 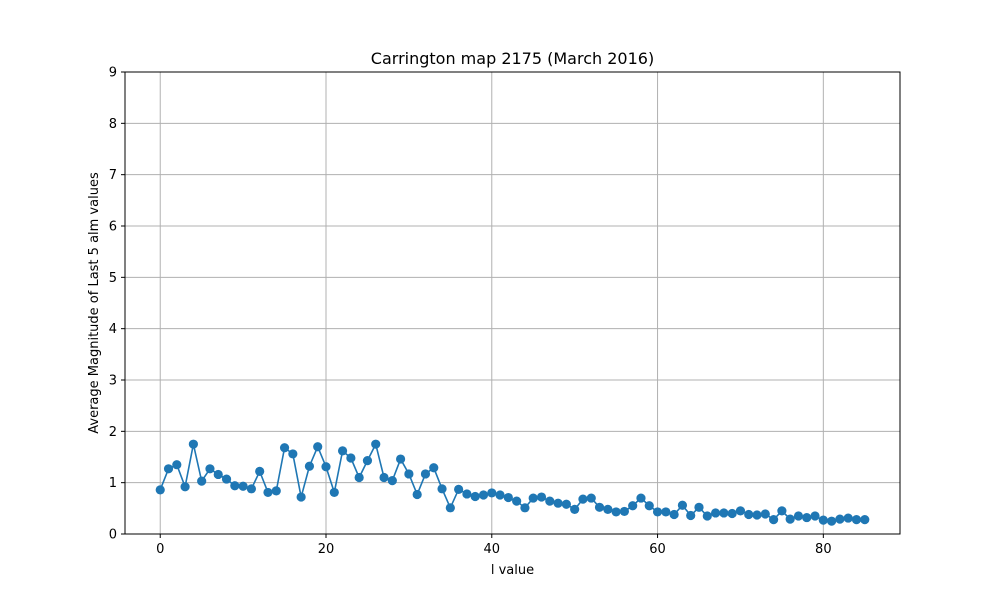 I want to click on x-tick-label: 60, so click(x=657, y=549).